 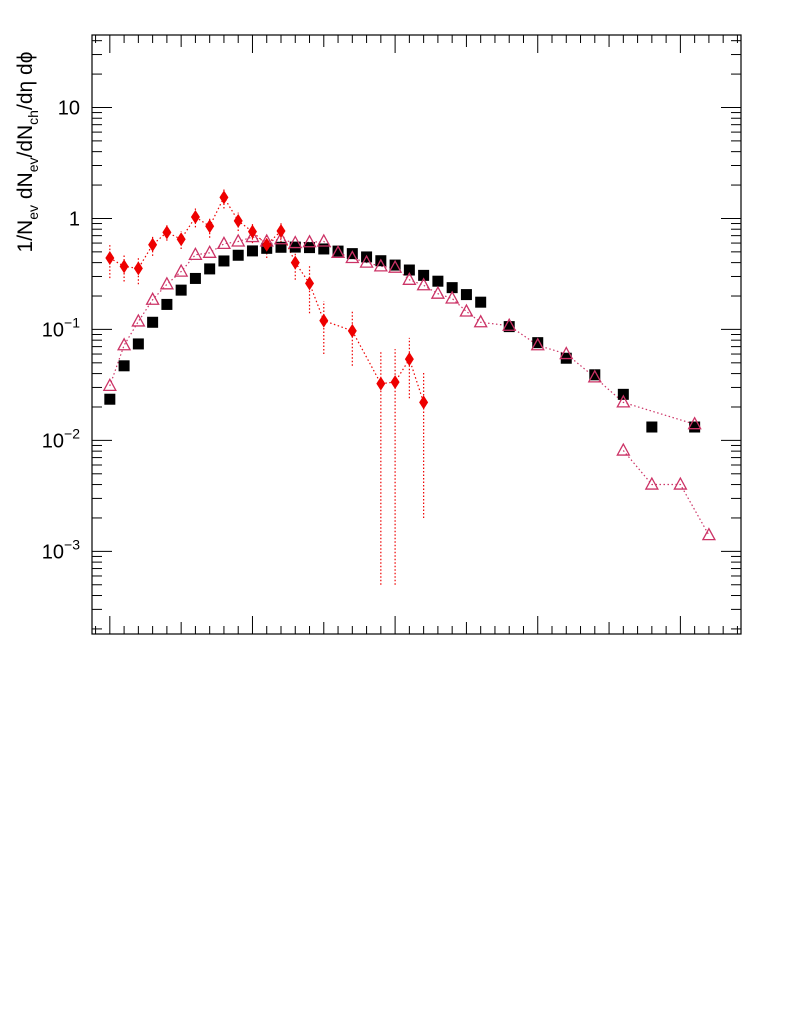 What do you see at coordinates (61, 438) in the screenshot?
I see `y-tick-label: 10⁻²` at bounding box center [61, 438].